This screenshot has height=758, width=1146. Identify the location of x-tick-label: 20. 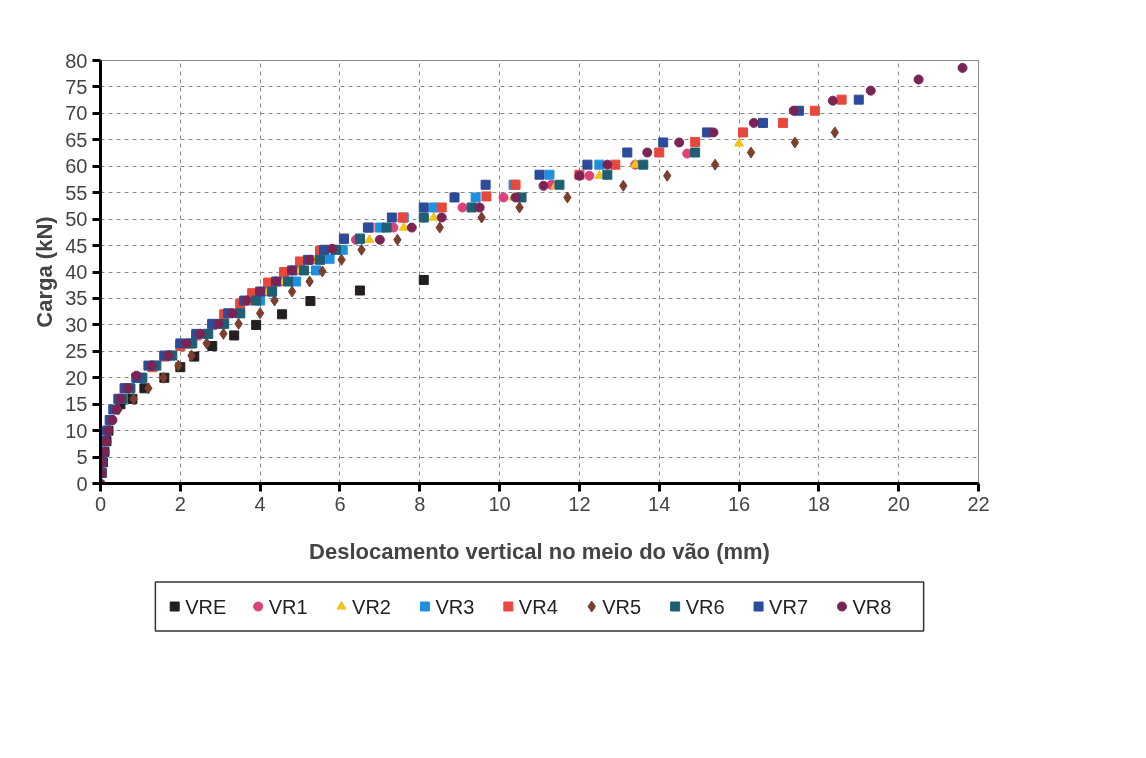
(898, 503).